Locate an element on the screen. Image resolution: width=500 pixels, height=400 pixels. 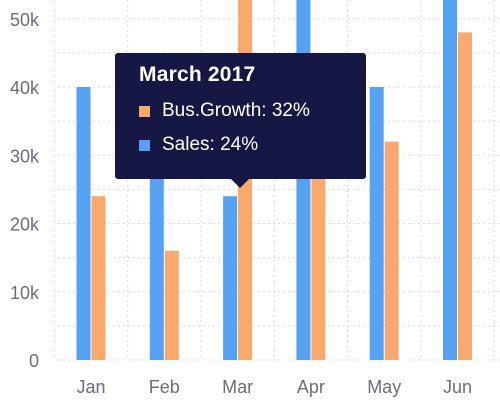
bar-bus-growth-feb is located at coordinates (171, 305).